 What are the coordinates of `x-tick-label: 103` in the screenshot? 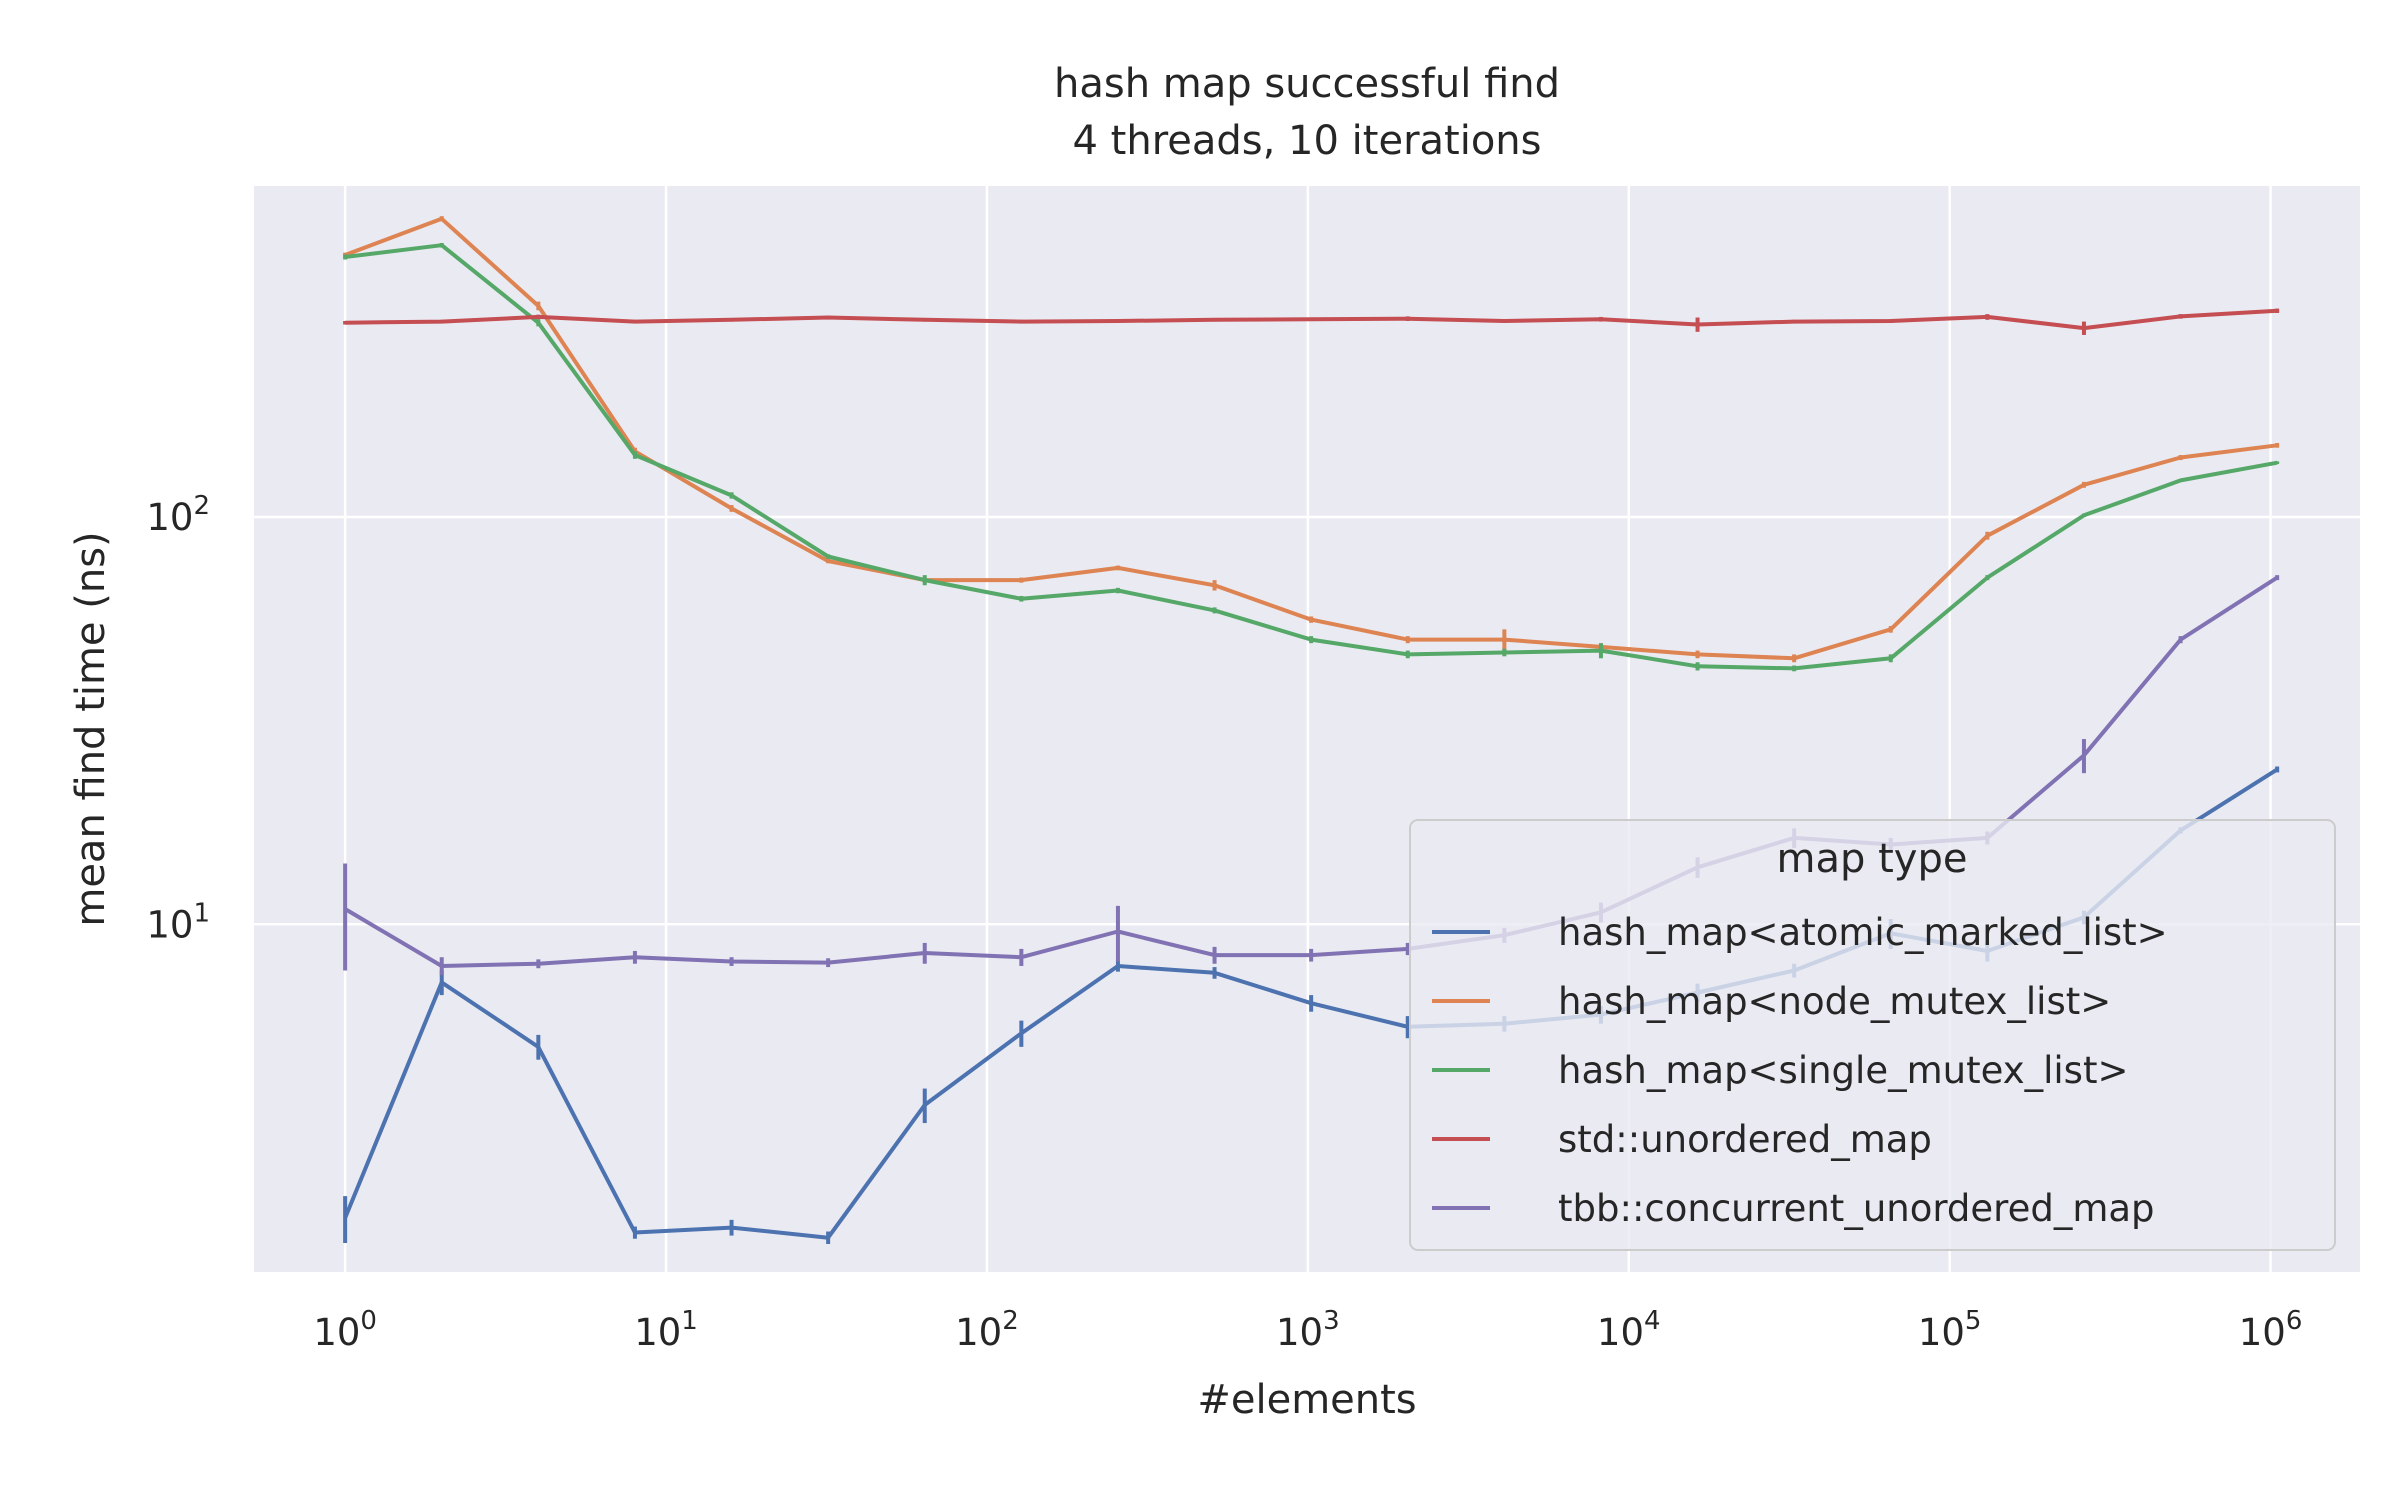 It's located at (1308, 1330).